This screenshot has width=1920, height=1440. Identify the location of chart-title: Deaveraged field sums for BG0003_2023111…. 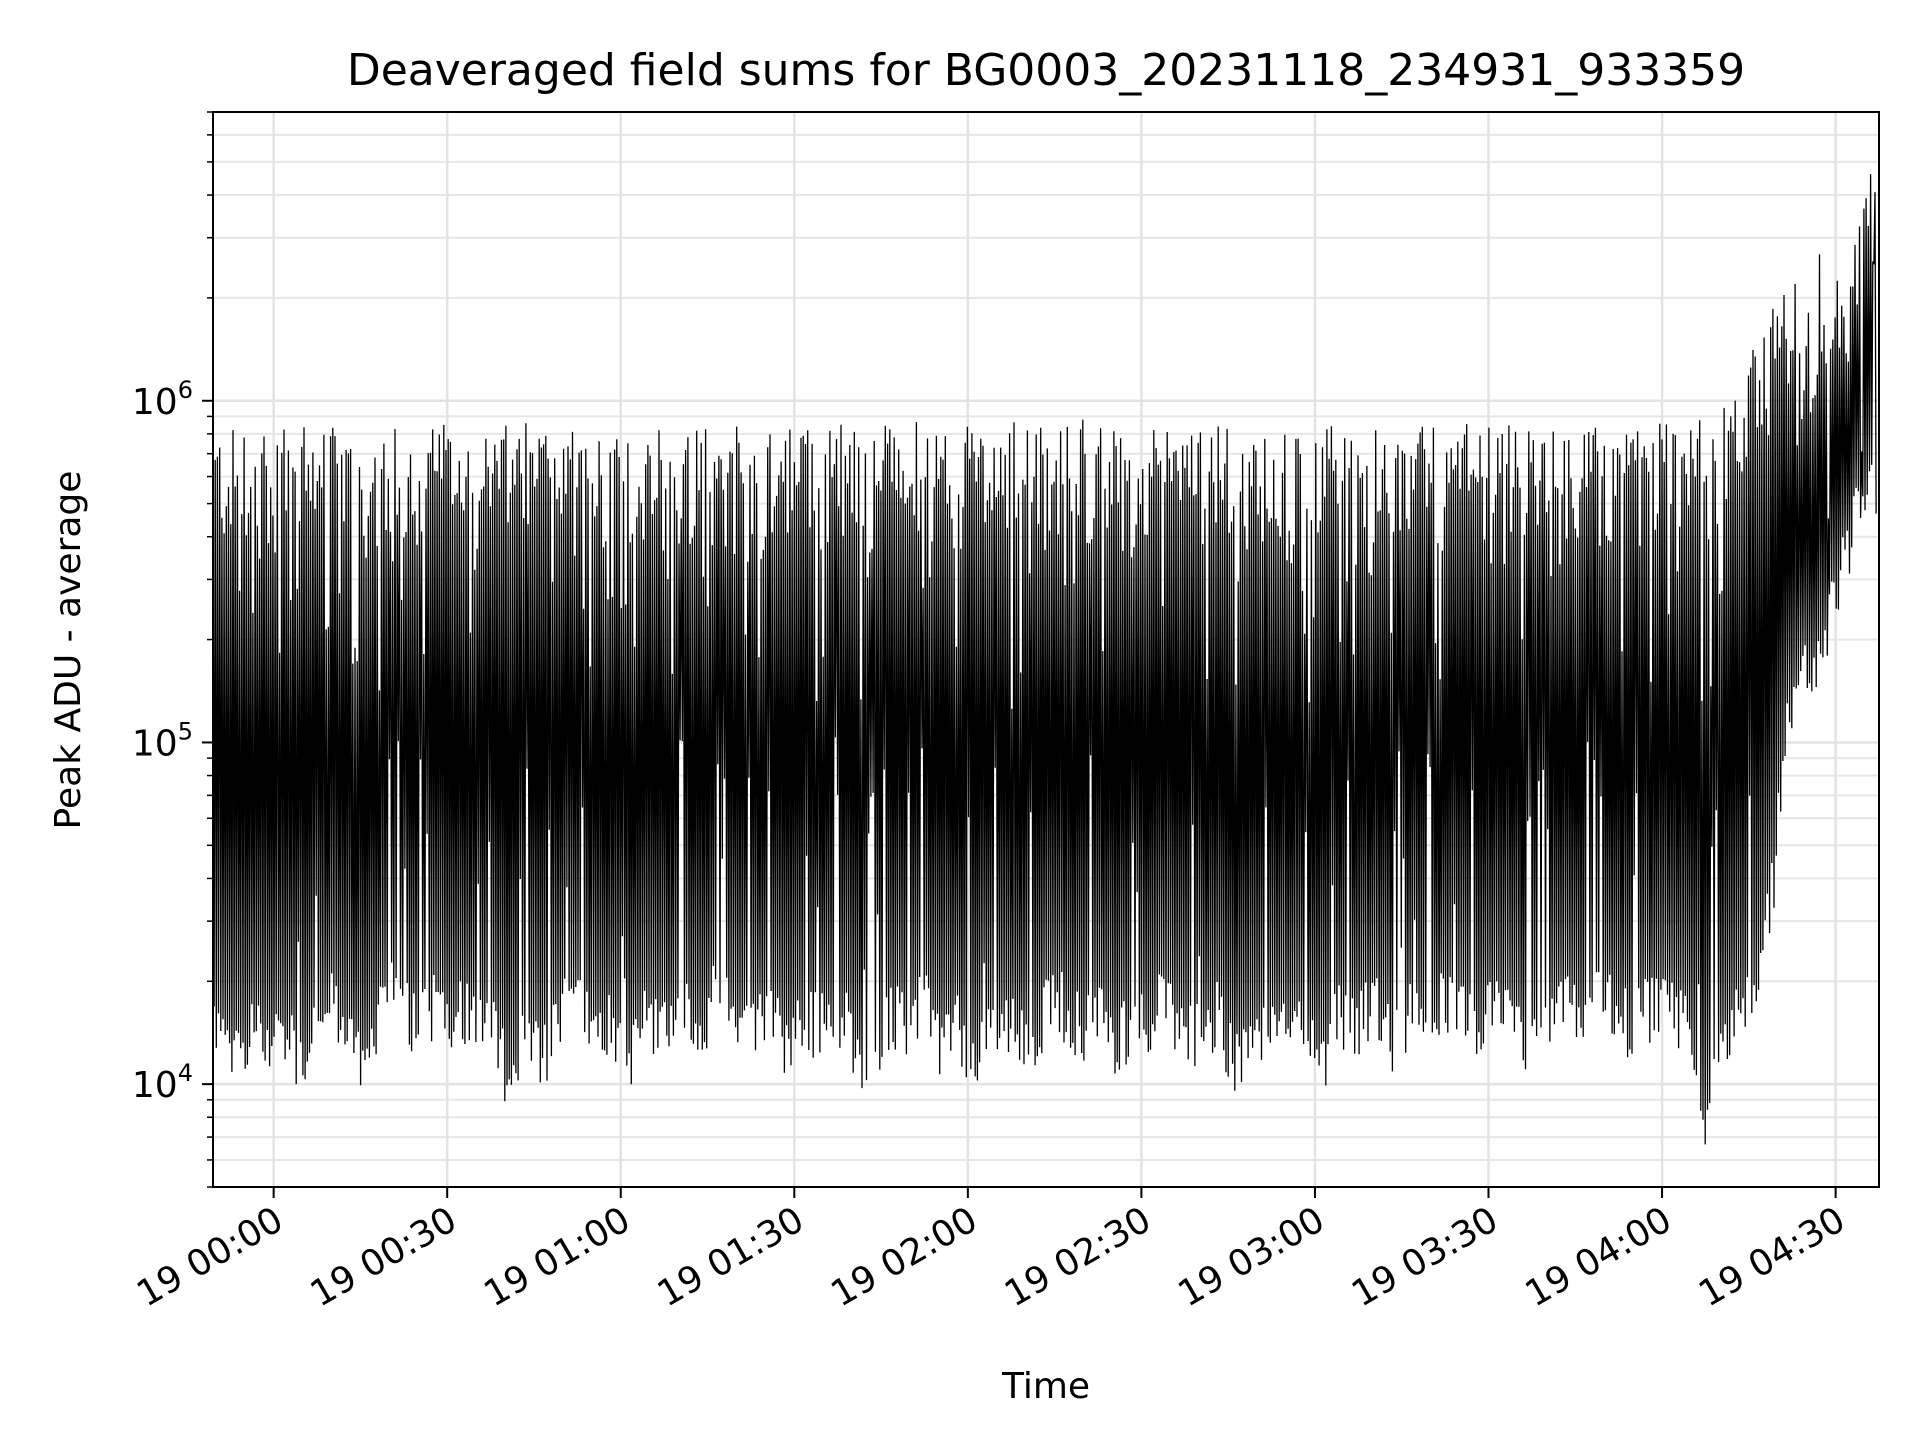
(1046, 70).